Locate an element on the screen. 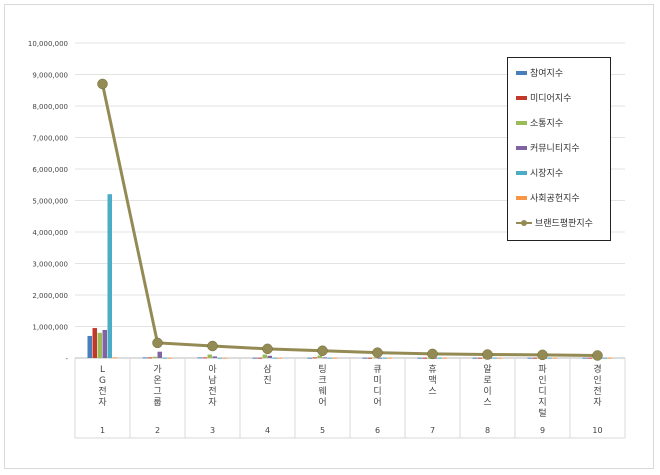  category-char: 룹 is located at coordinates (157, 402).